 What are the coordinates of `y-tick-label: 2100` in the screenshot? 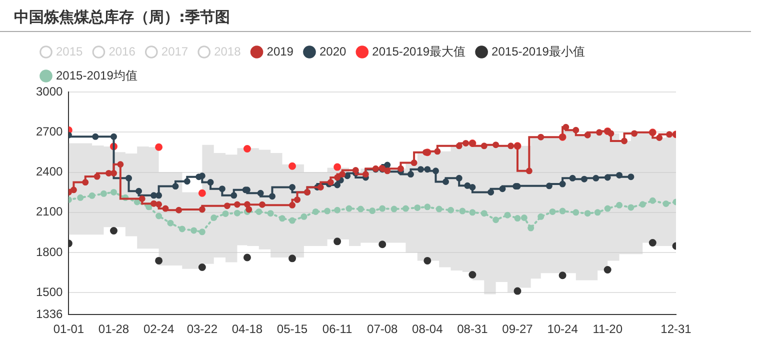 It's located at (50, 211).